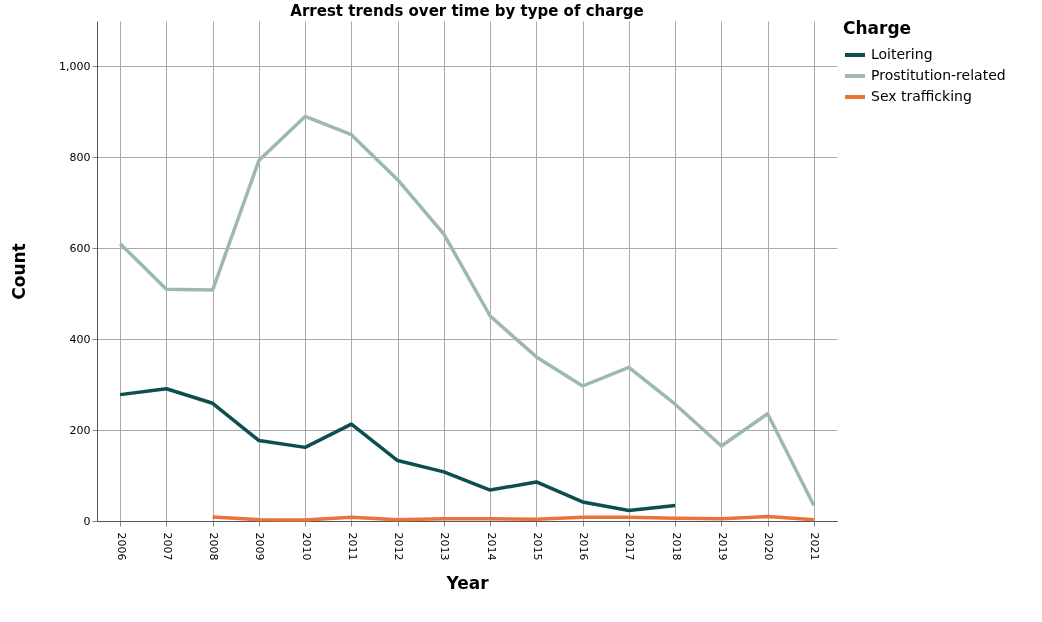 This screenshot has height=622, width=1042. Describe the element at coordinates (167, 546) in the screenshot. I see `x-tick-label: 2007` at that location.